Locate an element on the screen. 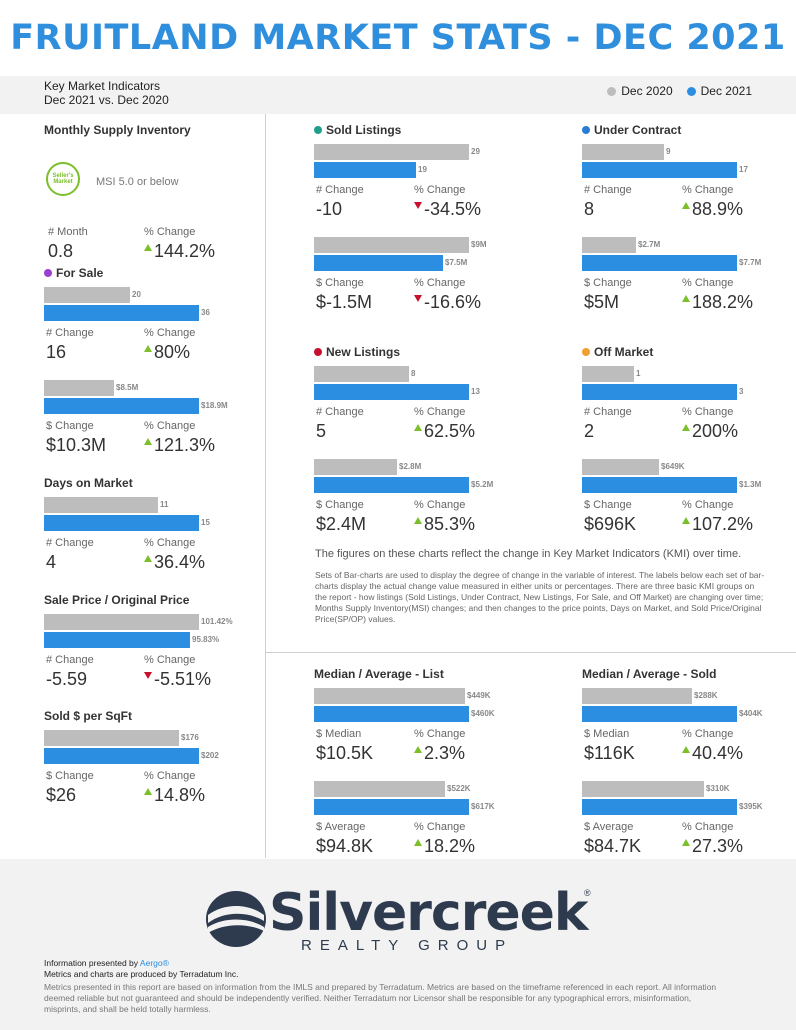 This screenshot has width=796, height=1030. ma_list-median-pct-text: 2.3% is located at coordinates (445, 753).